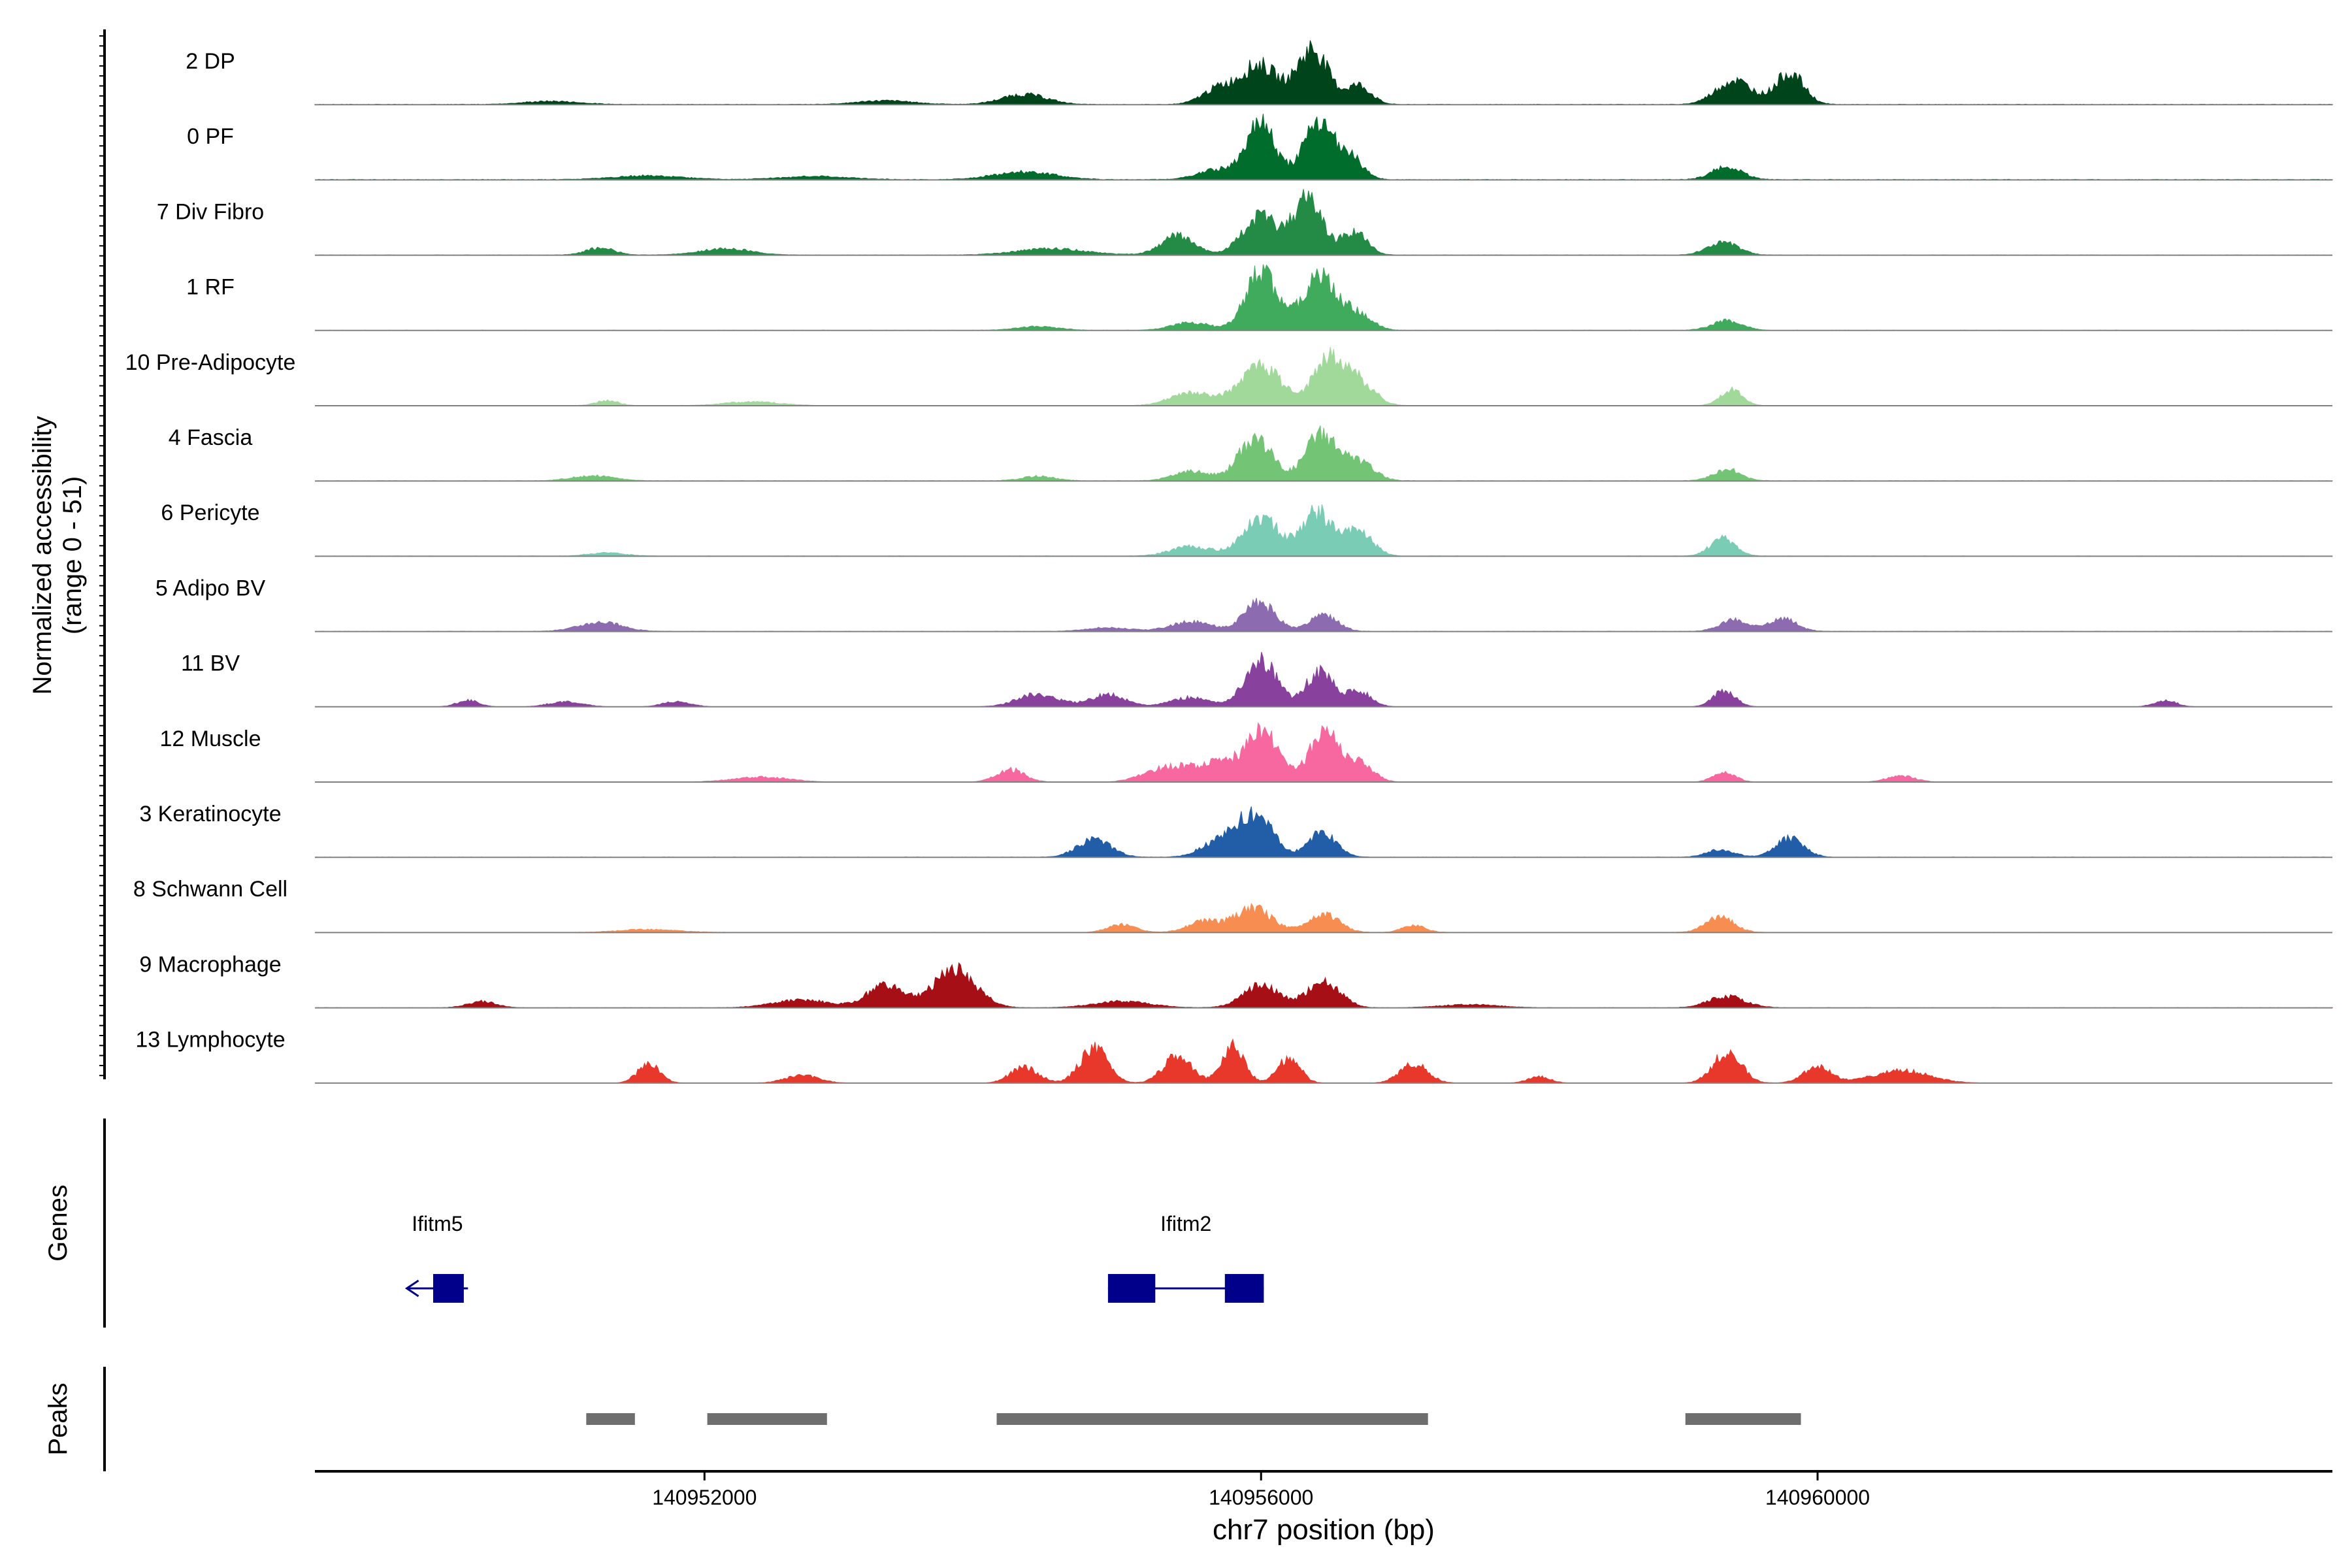 The image size is (2352, 1568). Describe the element at coordinates (210, 663) in the screenshot. I see `track-label: 11 BV` at that location.